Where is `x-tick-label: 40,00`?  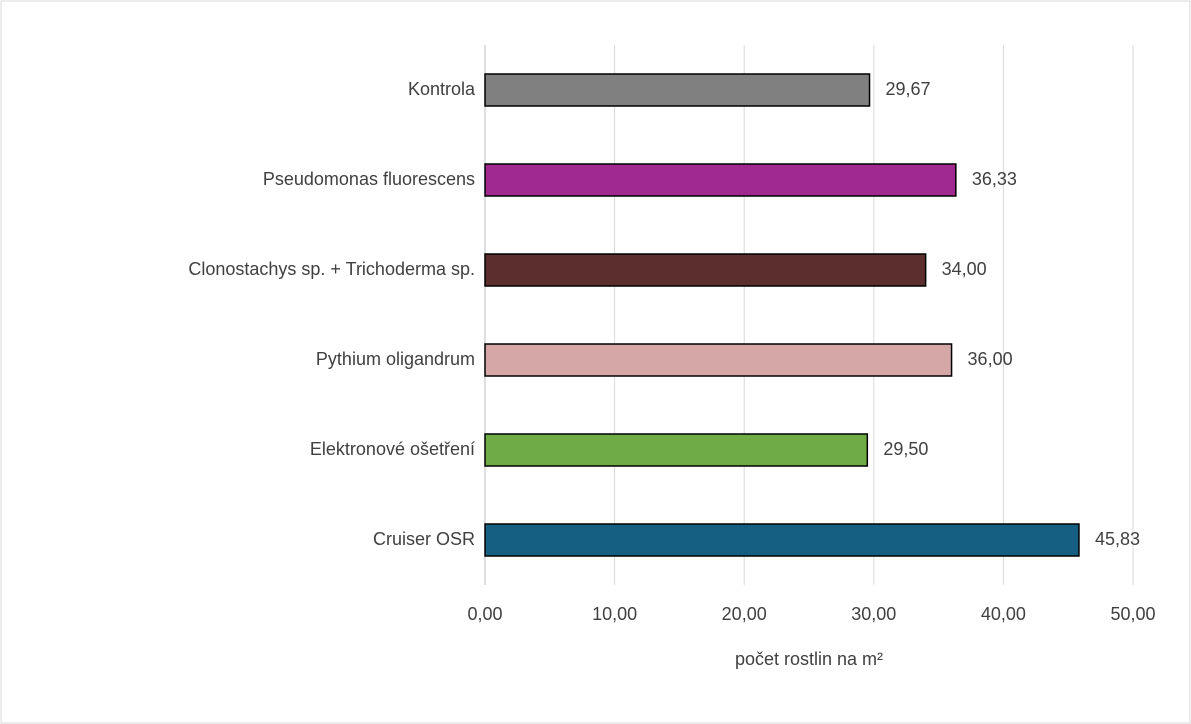
x-tick-label: 40,00 is located at coordinates (1003, 614).